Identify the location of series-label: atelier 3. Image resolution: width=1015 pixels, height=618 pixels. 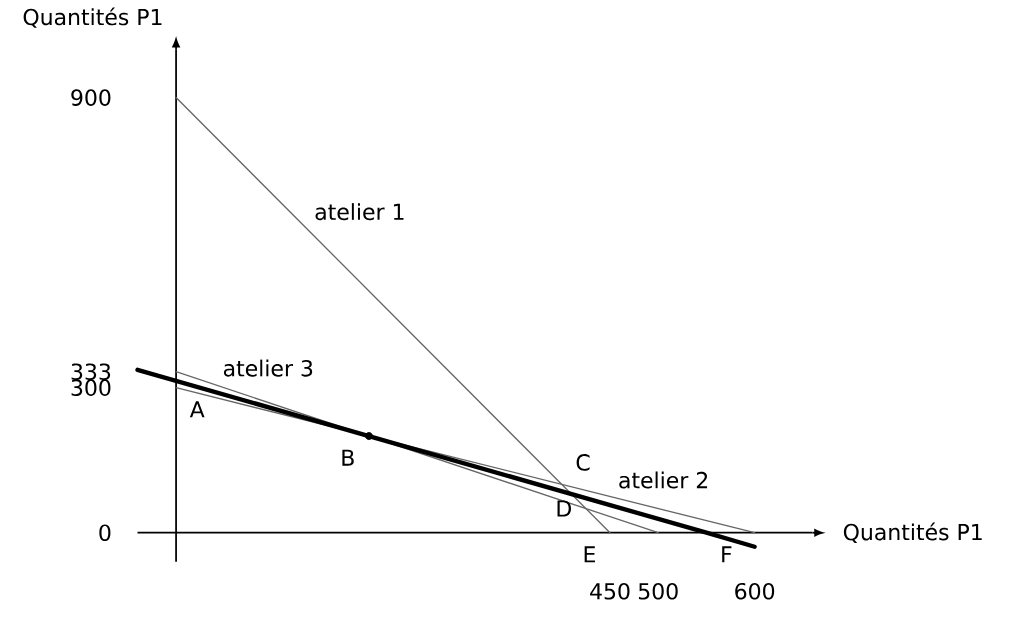
(268, 368).